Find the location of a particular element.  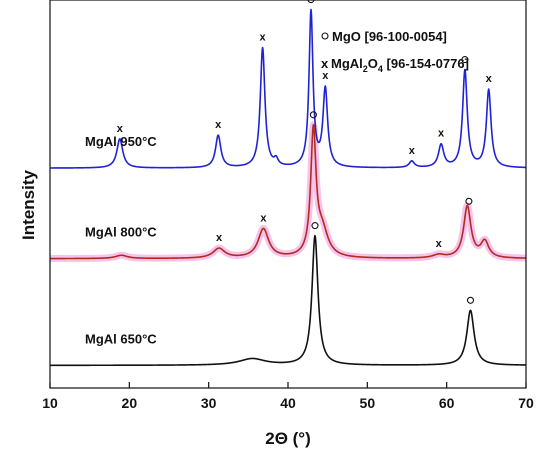

marker-spinel-mgal-950-c-0: x is located at coordinates (120, 129).